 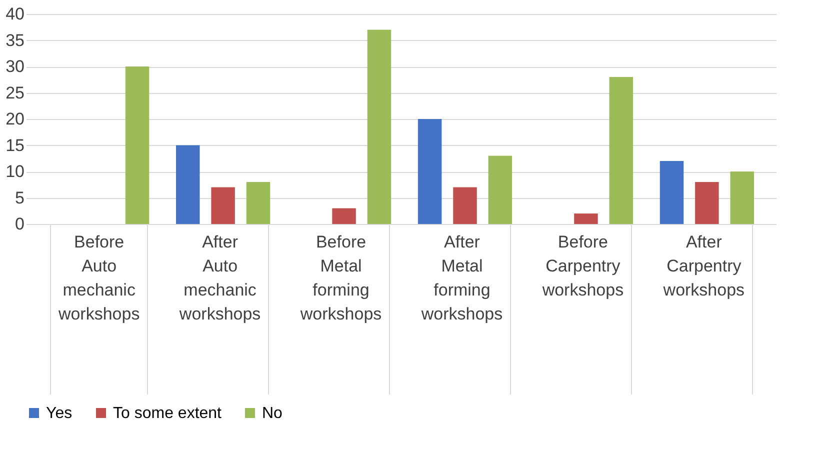 What do you see at coordinates (219, 278) in the screenshot?
I see `x-tick-label: After Auto mechanic workshops` at bounding box center [219, 278].